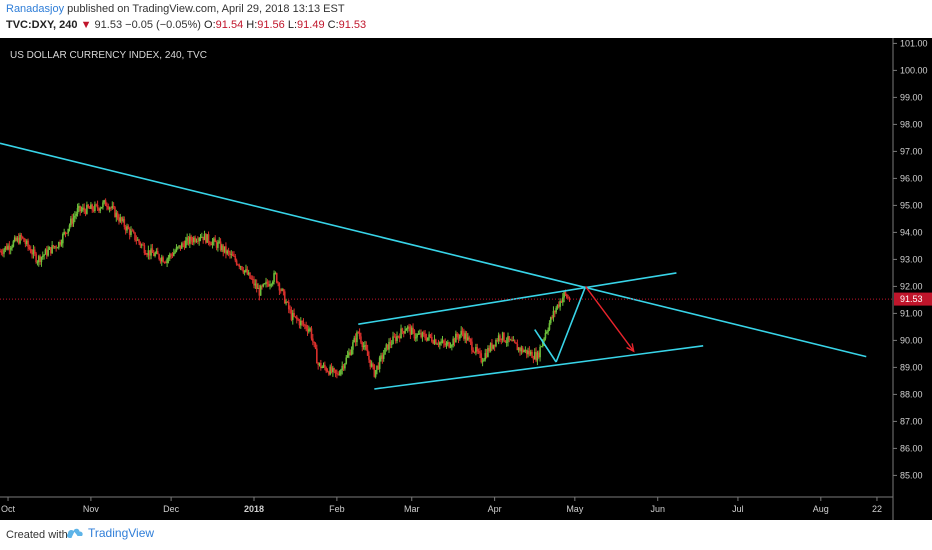  What do you see at coordinates (110, 533) in the screenshot?
I see `tradingview-brand: TradingView` at bounding box center [110, 533].